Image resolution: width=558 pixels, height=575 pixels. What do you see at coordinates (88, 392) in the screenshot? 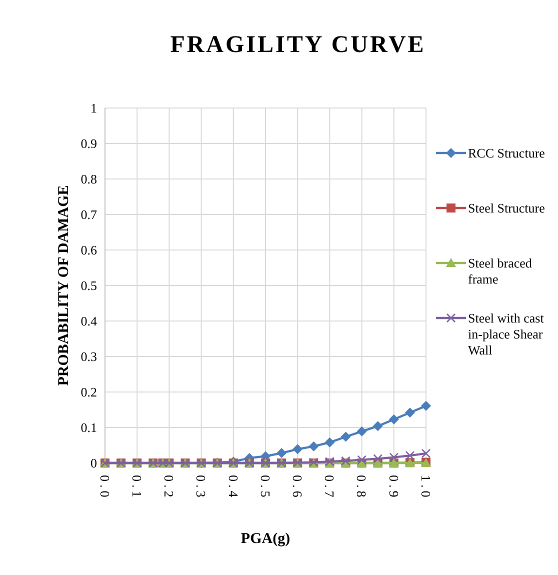
I see `y-tick-label: 0.2` at bounding box center [88, 392].